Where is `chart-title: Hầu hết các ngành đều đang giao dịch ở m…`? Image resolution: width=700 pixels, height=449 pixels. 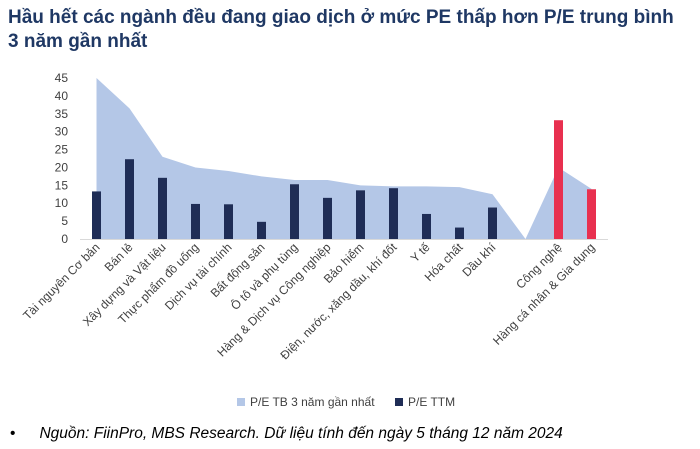 chart-title: Hầu hết các ngành đều đang giao dịch ở m… is located at coordinates (341, 29).